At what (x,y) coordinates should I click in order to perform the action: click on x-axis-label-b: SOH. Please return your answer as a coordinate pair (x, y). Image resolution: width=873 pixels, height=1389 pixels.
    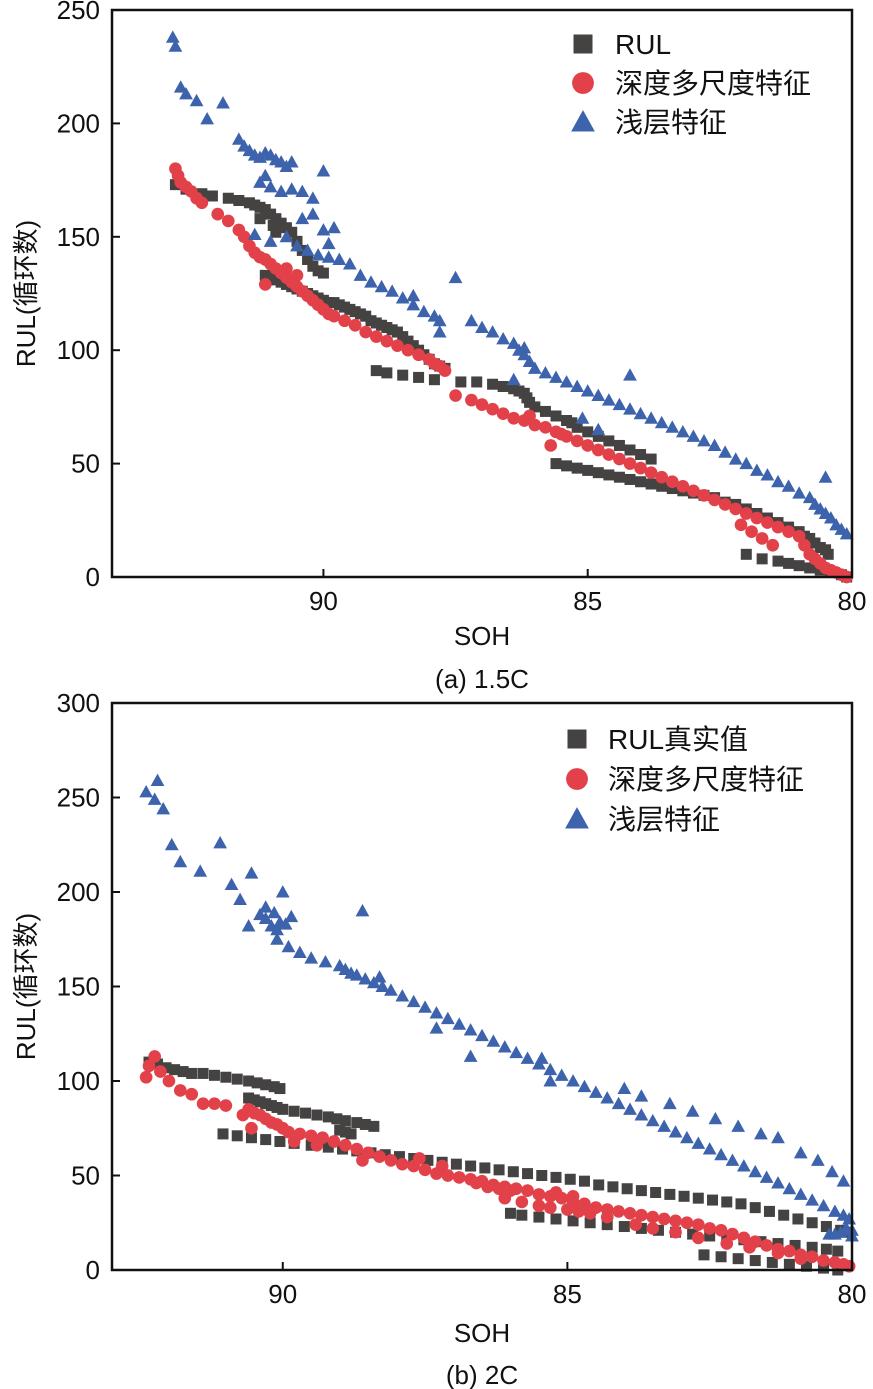
    Looking at the image, I should click on (482, 1333).